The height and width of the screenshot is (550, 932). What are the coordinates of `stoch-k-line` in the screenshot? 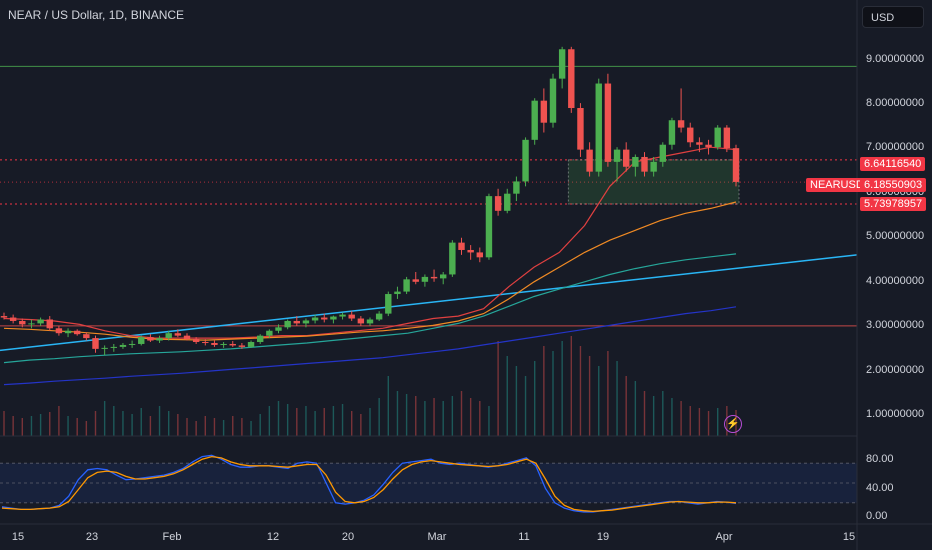 It's located at (369, 483).